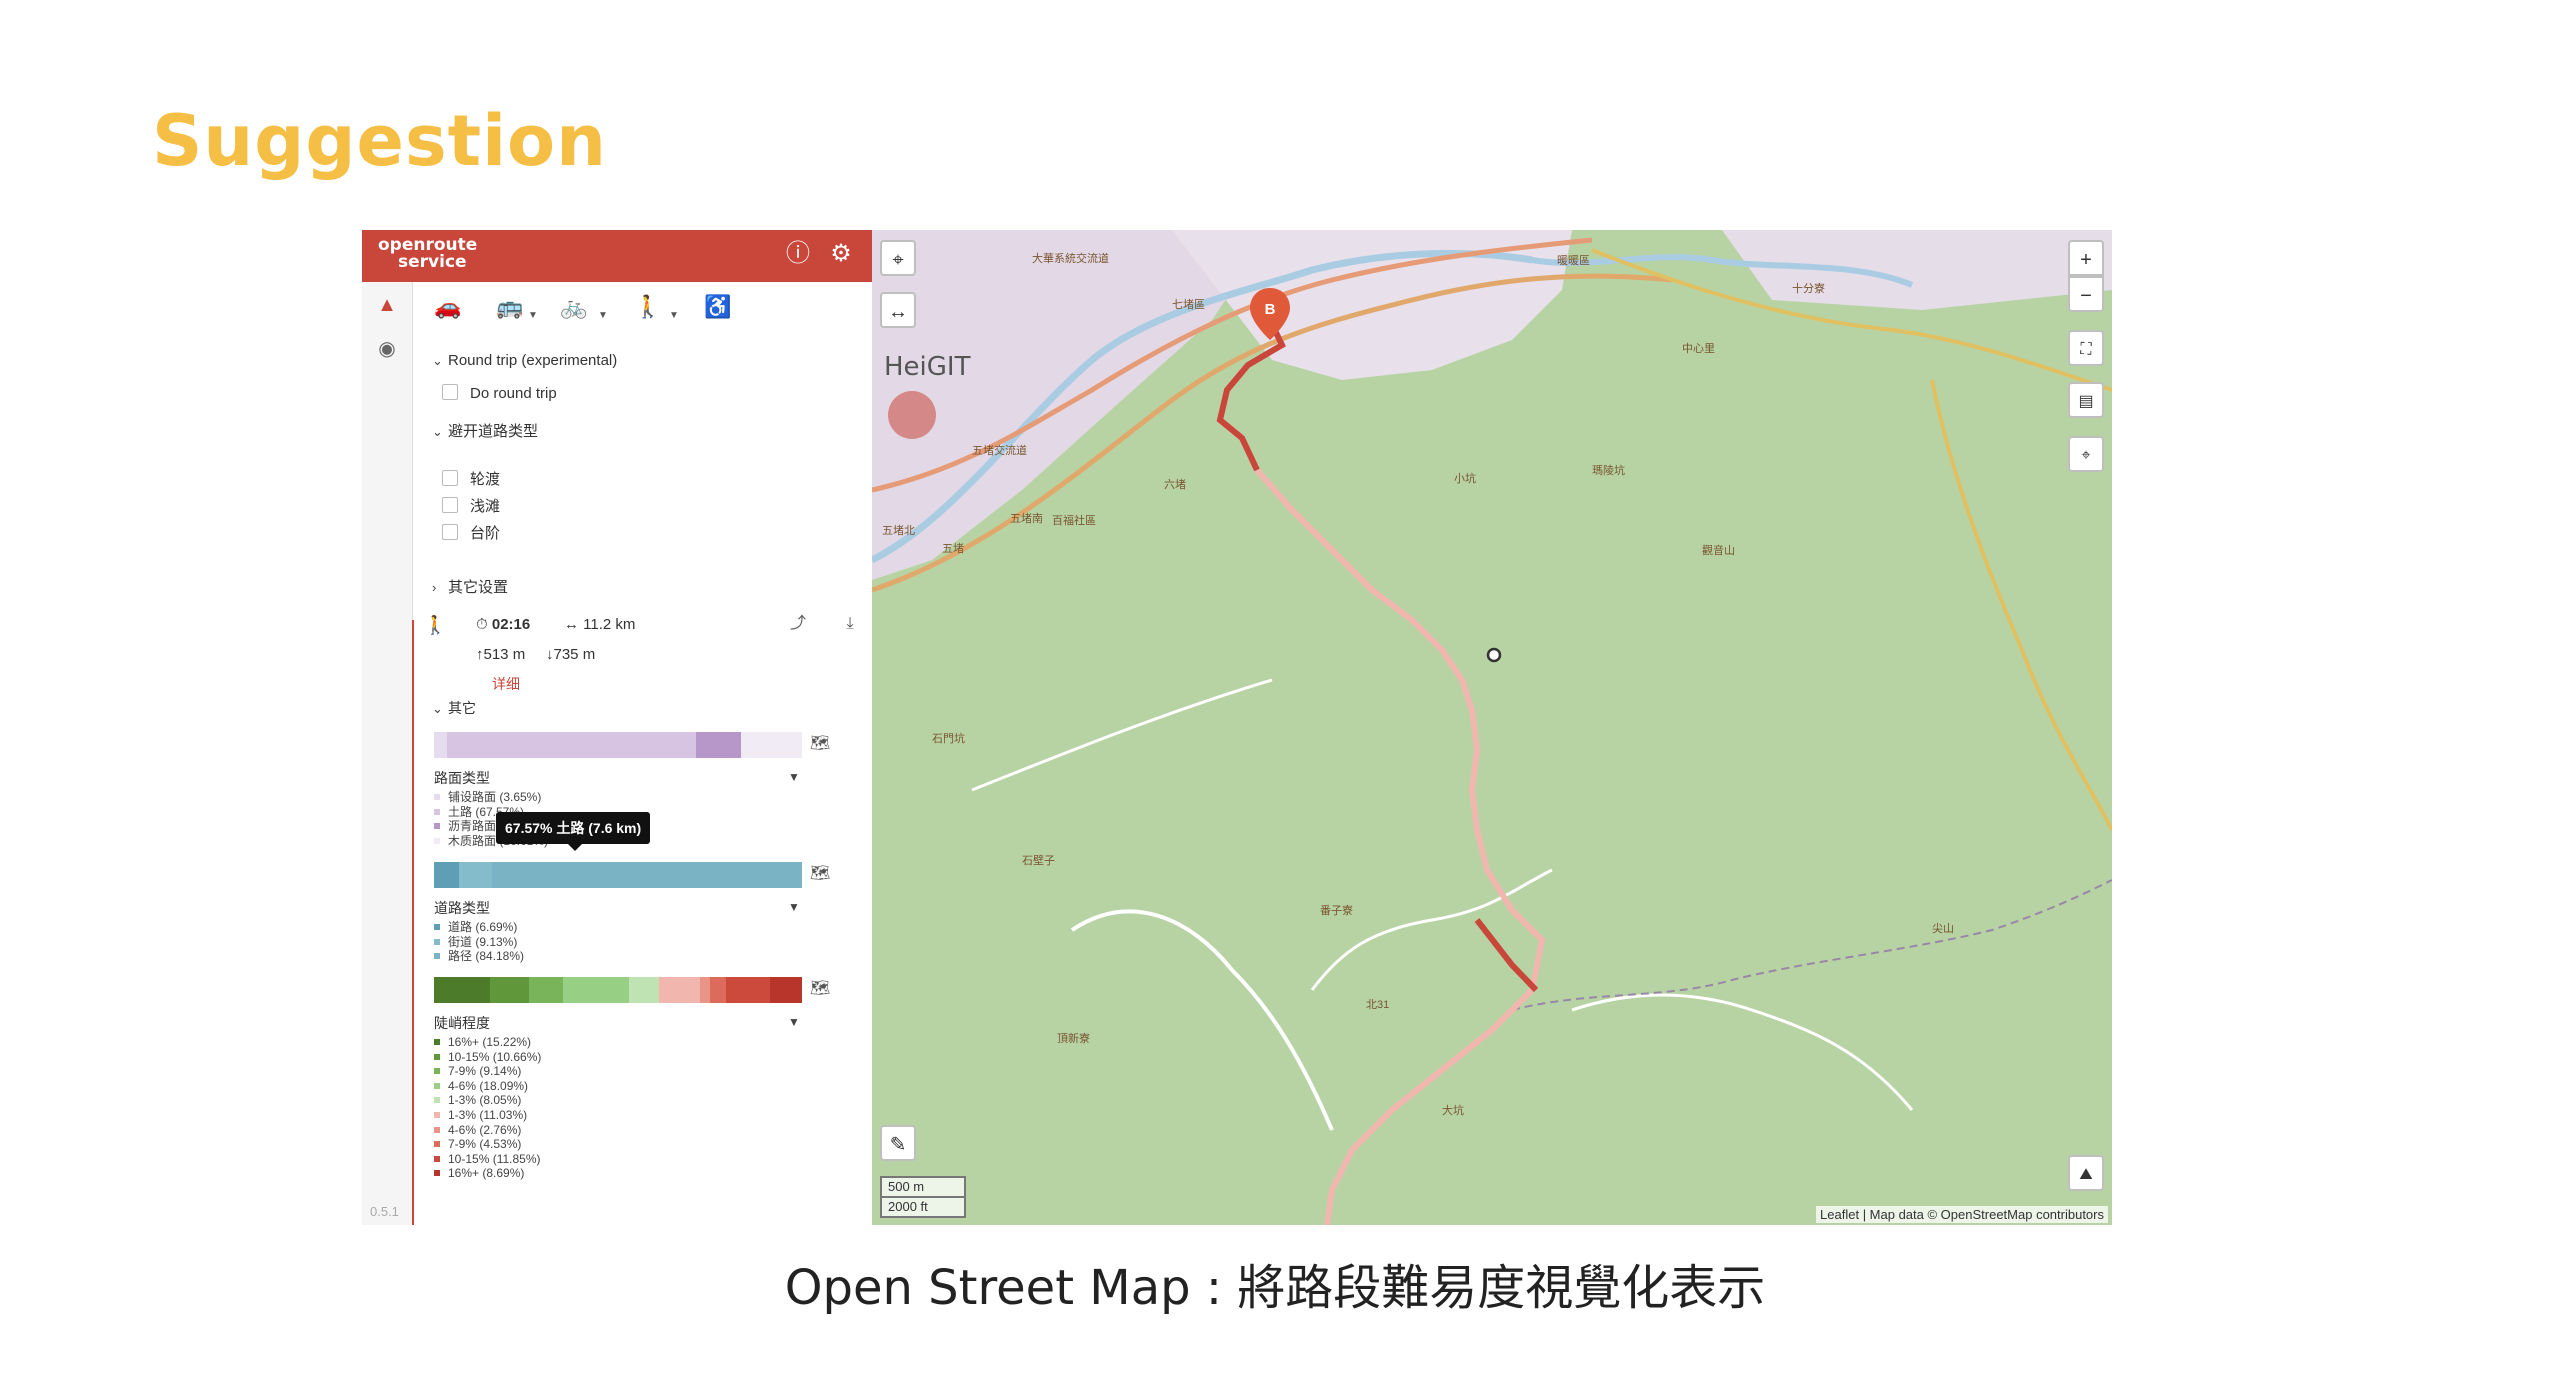 Image resolution: width=2550 pixels, height=1385 pixels. I want to click on waytype-legend-item: 街道 (9.13%), so click(479, 942).